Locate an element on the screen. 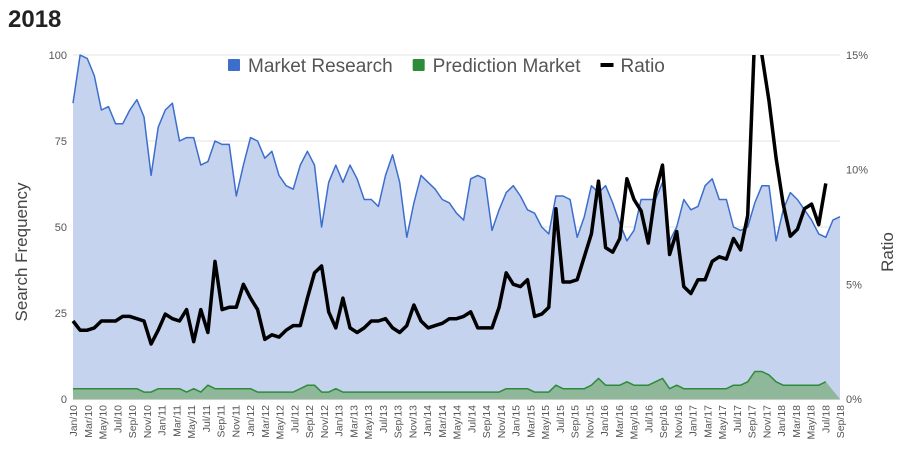 This screenshot has width=912, height=457. x-tick-label: Sep/15 is located at coordinates (576, 421).